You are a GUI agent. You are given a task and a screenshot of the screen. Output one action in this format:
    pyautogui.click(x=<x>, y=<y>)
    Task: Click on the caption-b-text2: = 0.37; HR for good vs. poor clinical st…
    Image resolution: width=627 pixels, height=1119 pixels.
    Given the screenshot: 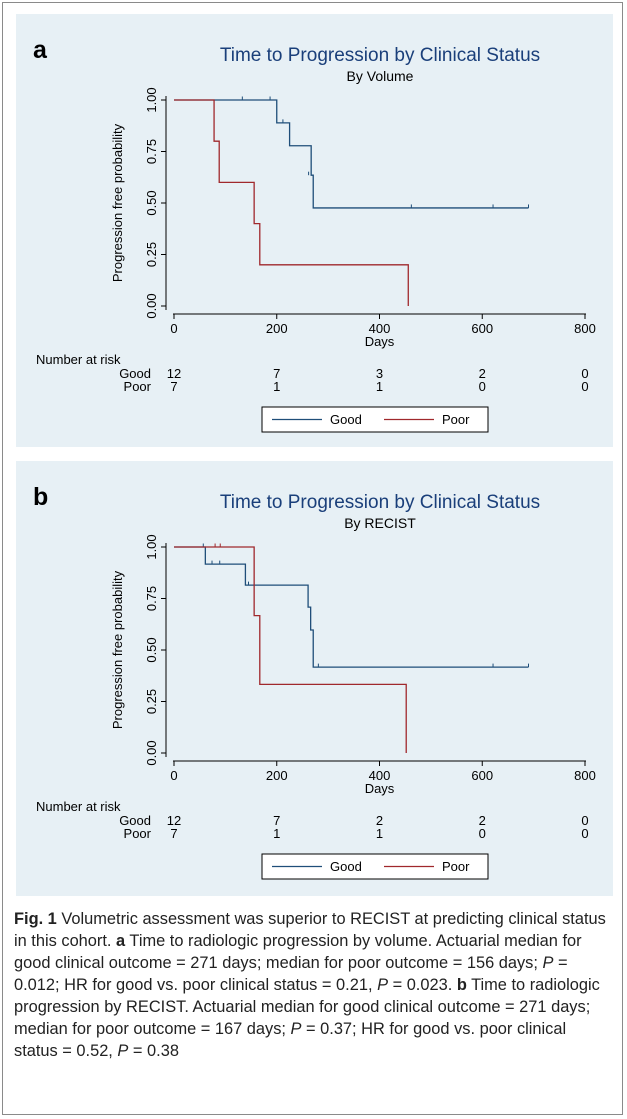 What is the action you would take?
    pyautogui.click(x=290, y=1040)
    